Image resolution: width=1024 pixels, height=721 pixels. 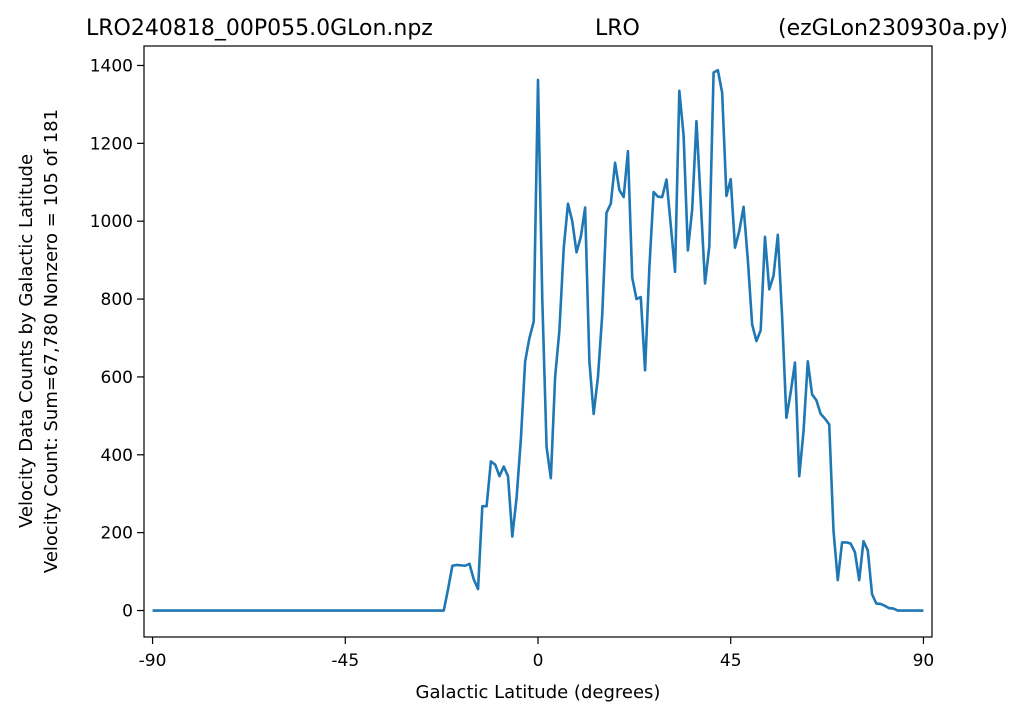 I want to click on y-tick-label: 0, so click(x=127, y=612).